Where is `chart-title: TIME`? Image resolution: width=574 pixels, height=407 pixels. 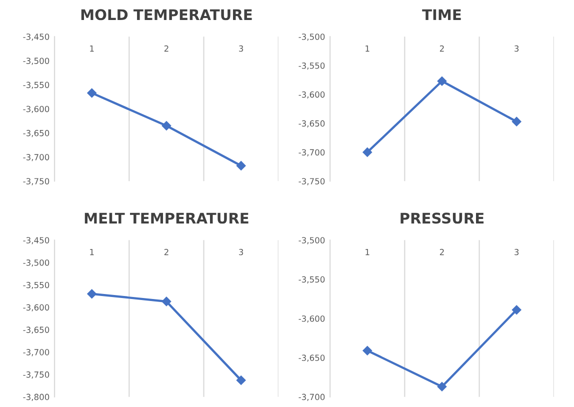
chart-title: TIME is located at coordinates (441, 14).